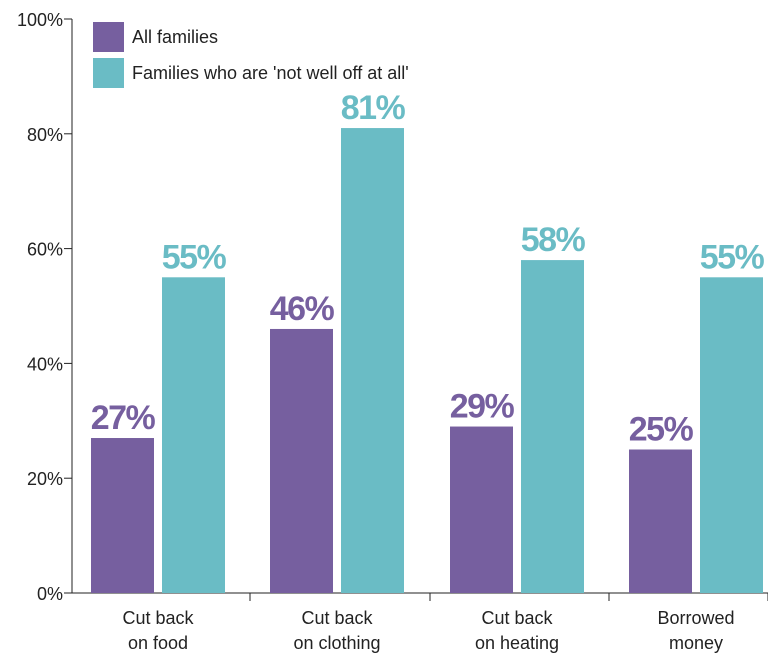  I want to click on y-tick-label: 100%, so click(40, 20).